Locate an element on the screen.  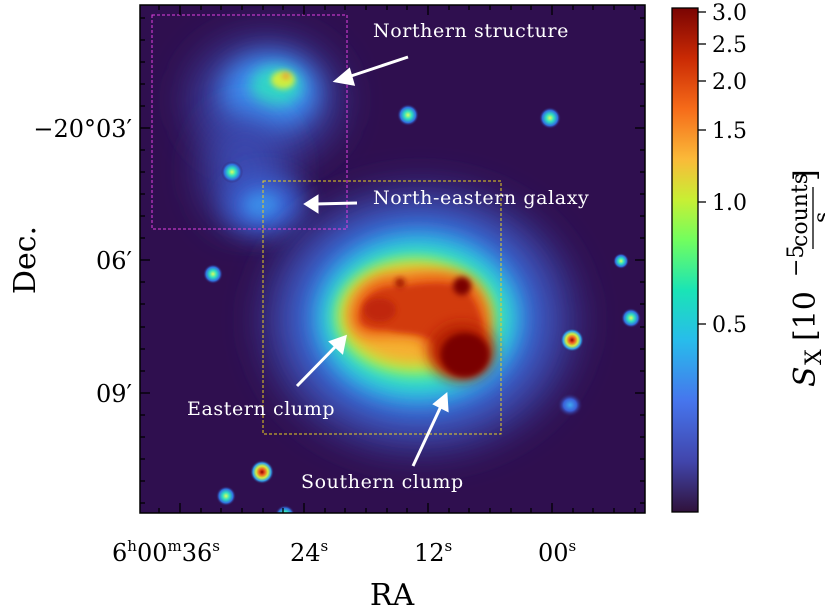
arrow-eastern is located at coordinates (317, 365).